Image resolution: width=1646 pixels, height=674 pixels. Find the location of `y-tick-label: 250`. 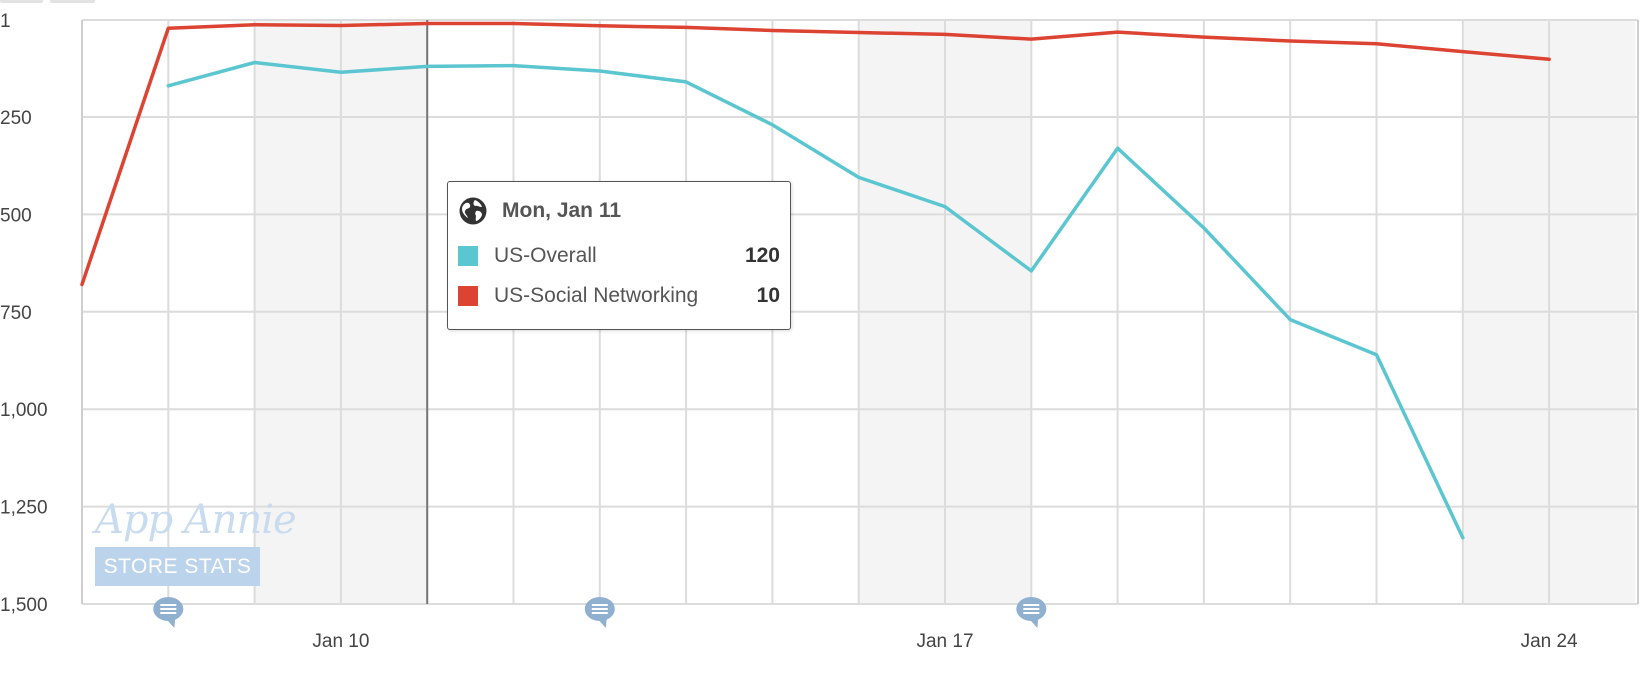

y-tick-label: 250 is located at coordinates (16, 118).